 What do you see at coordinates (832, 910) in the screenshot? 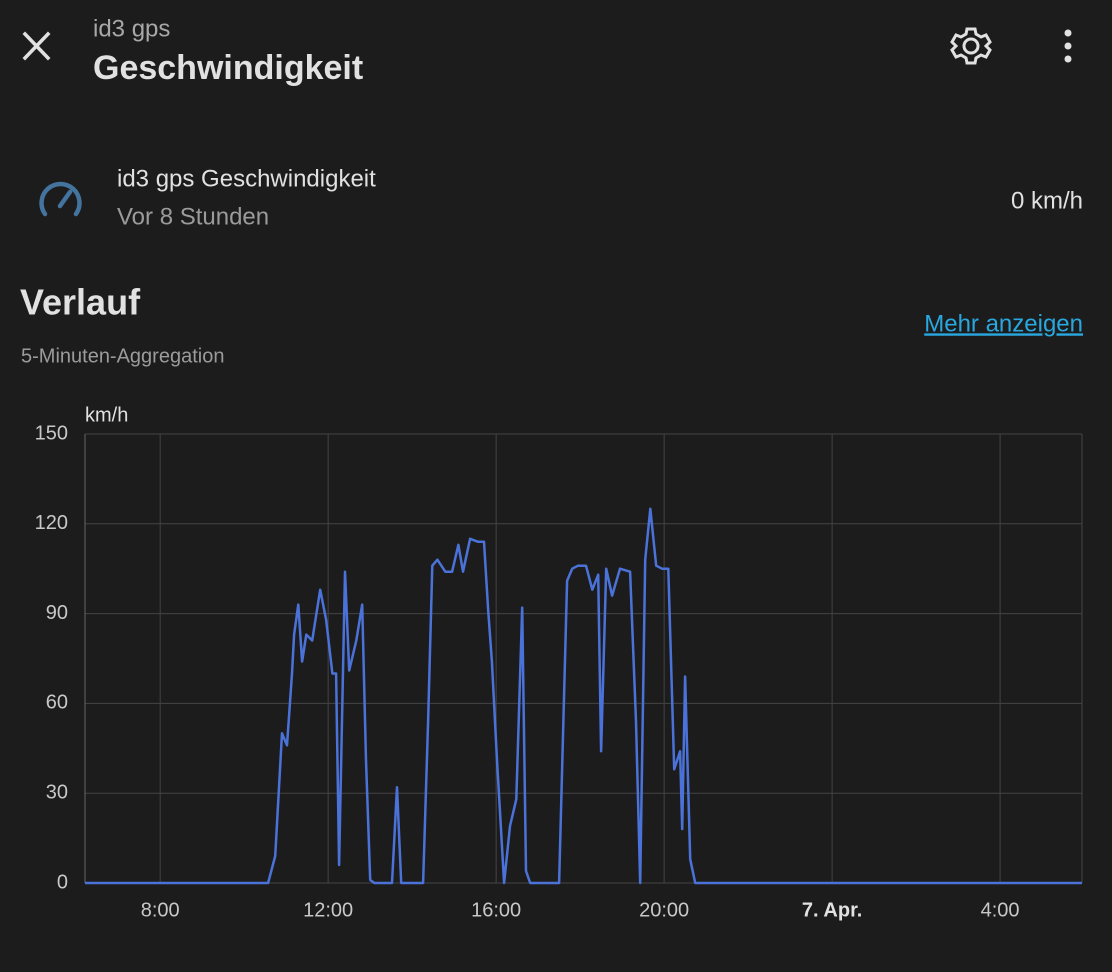
I see `x-tick-label: 7. Apr.` at bounding box center [832, 910].